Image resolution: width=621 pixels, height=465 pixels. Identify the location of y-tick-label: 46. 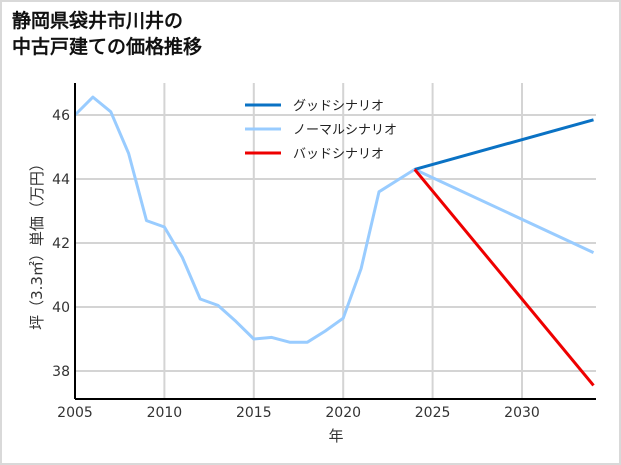
(61, 116).